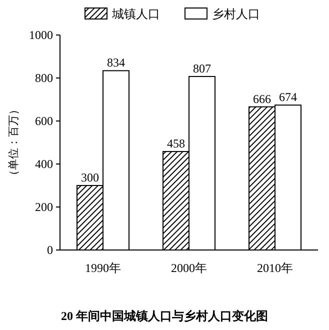  What do you see at coordinates (262, 99) in the screenshot?
I see `data-label: 666` at bounding box center [262, 99].